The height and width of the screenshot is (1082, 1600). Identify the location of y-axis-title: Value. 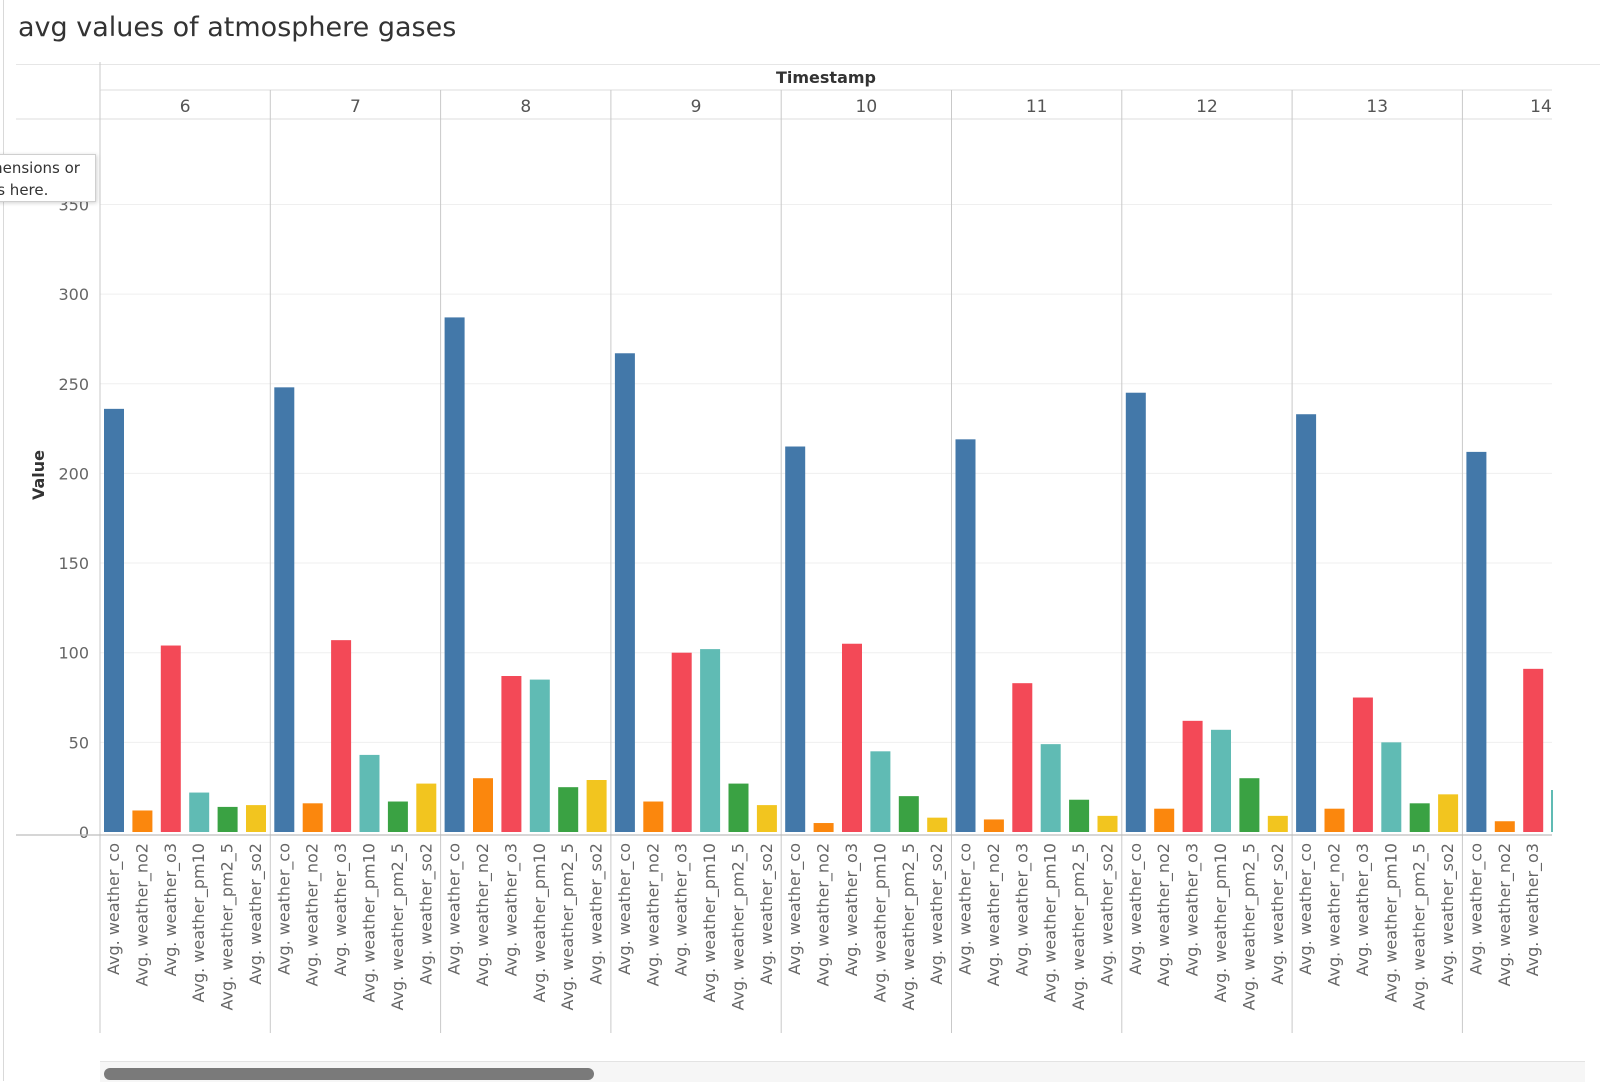
(38, 475).